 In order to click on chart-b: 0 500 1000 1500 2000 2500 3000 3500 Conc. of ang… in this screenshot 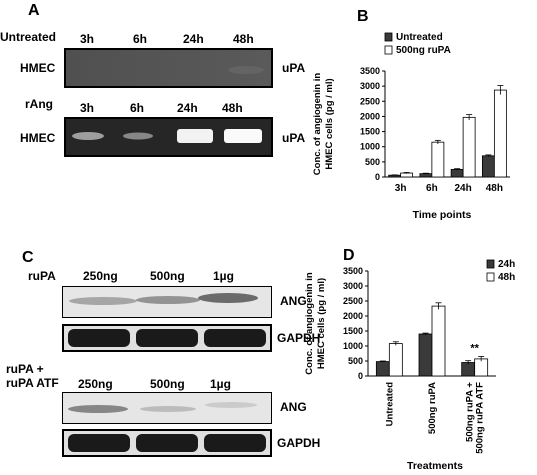, I will do `click(411, 126)`.